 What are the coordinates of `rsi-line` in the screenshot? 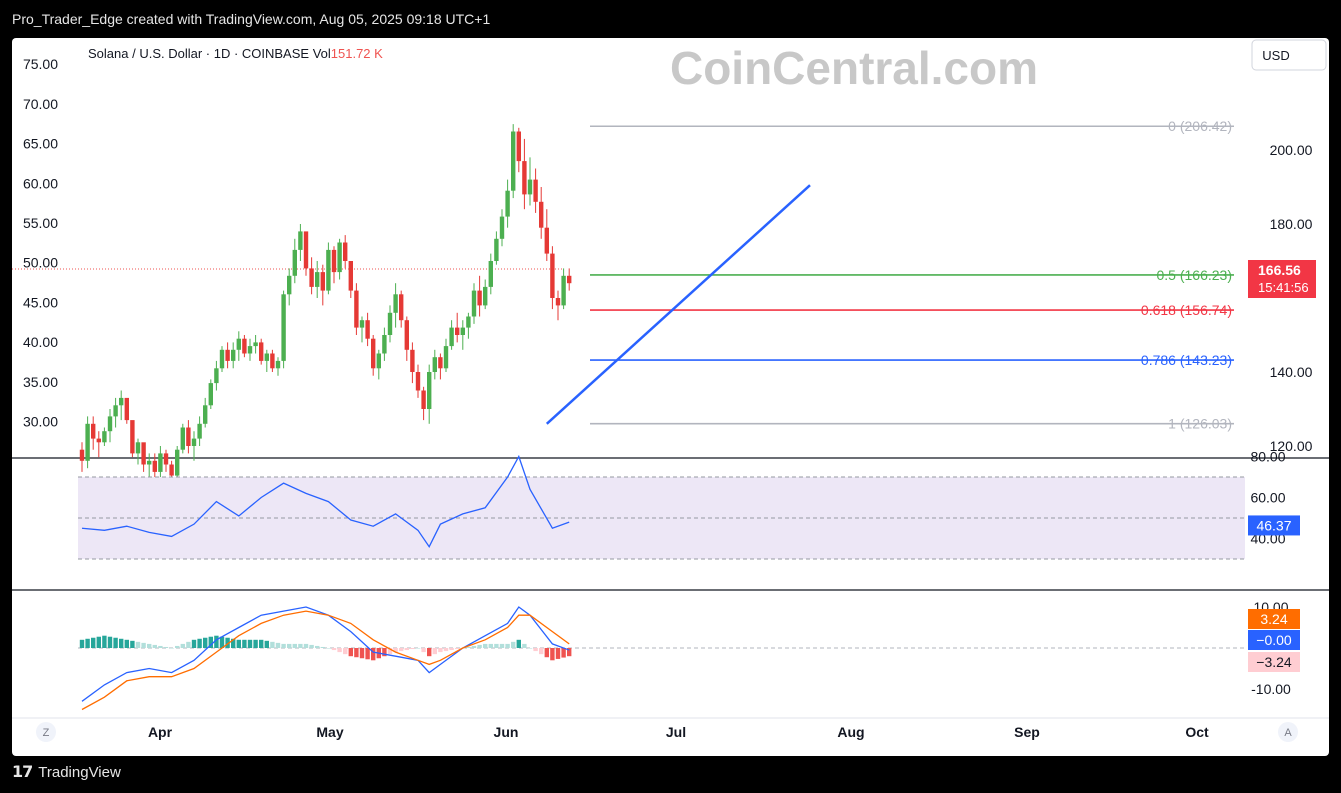 It's located at (325, 501).